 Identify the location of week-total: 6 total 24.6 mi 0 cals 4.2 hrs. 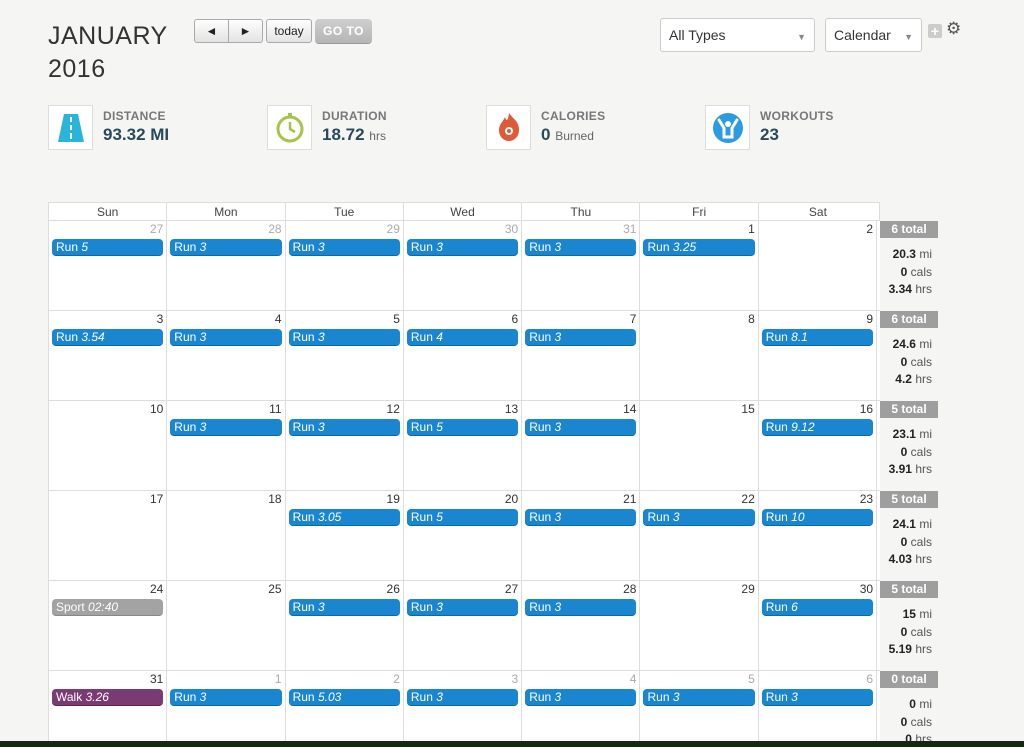
(909, 350).